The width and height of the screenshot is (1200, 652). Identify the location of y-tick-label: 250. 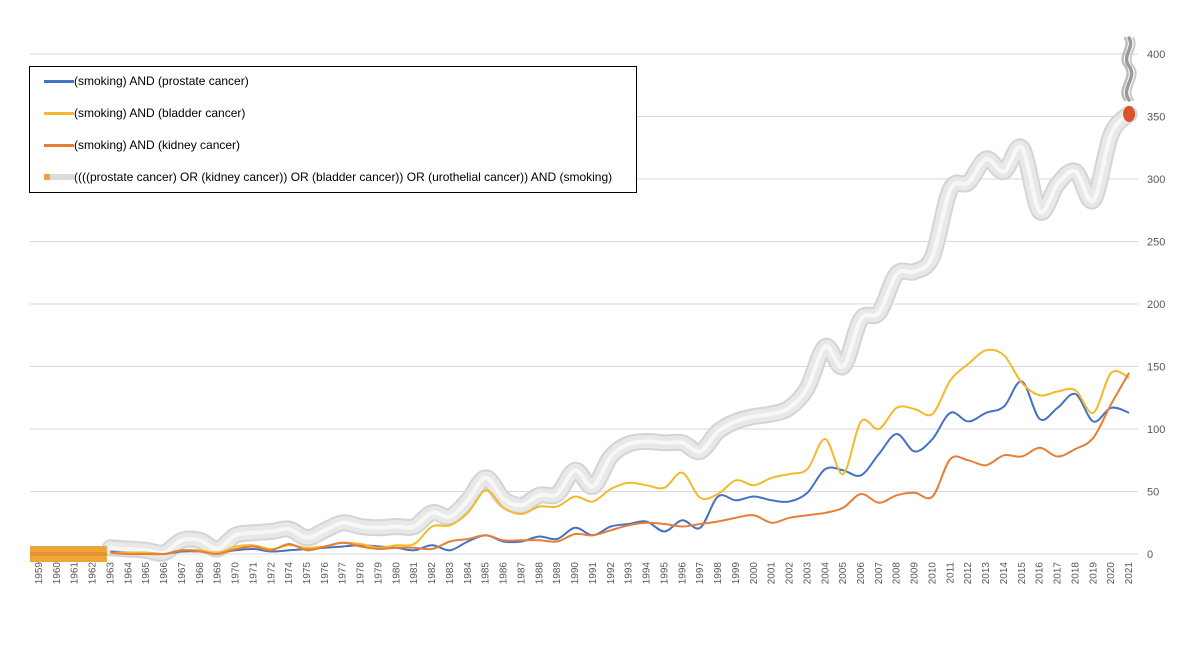
(1156, 243).